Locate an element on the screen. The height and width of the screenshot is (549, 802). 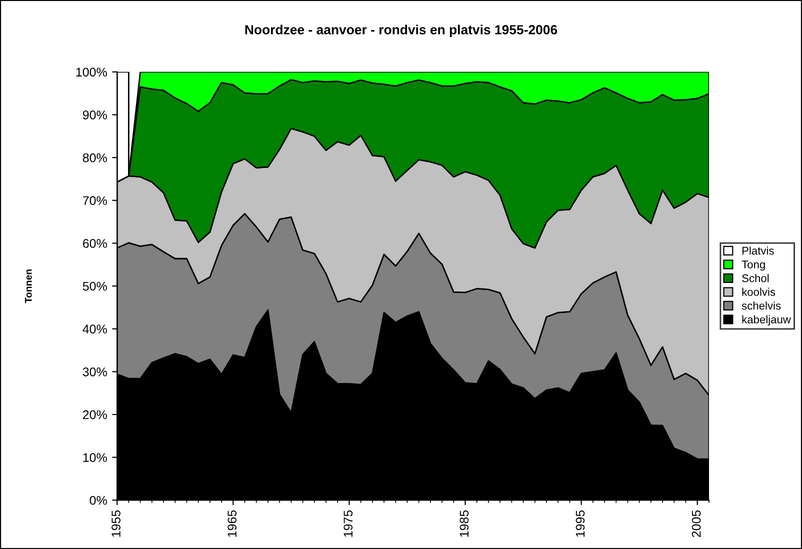
legend-label: Platvis is located at coordinates (758, 250).